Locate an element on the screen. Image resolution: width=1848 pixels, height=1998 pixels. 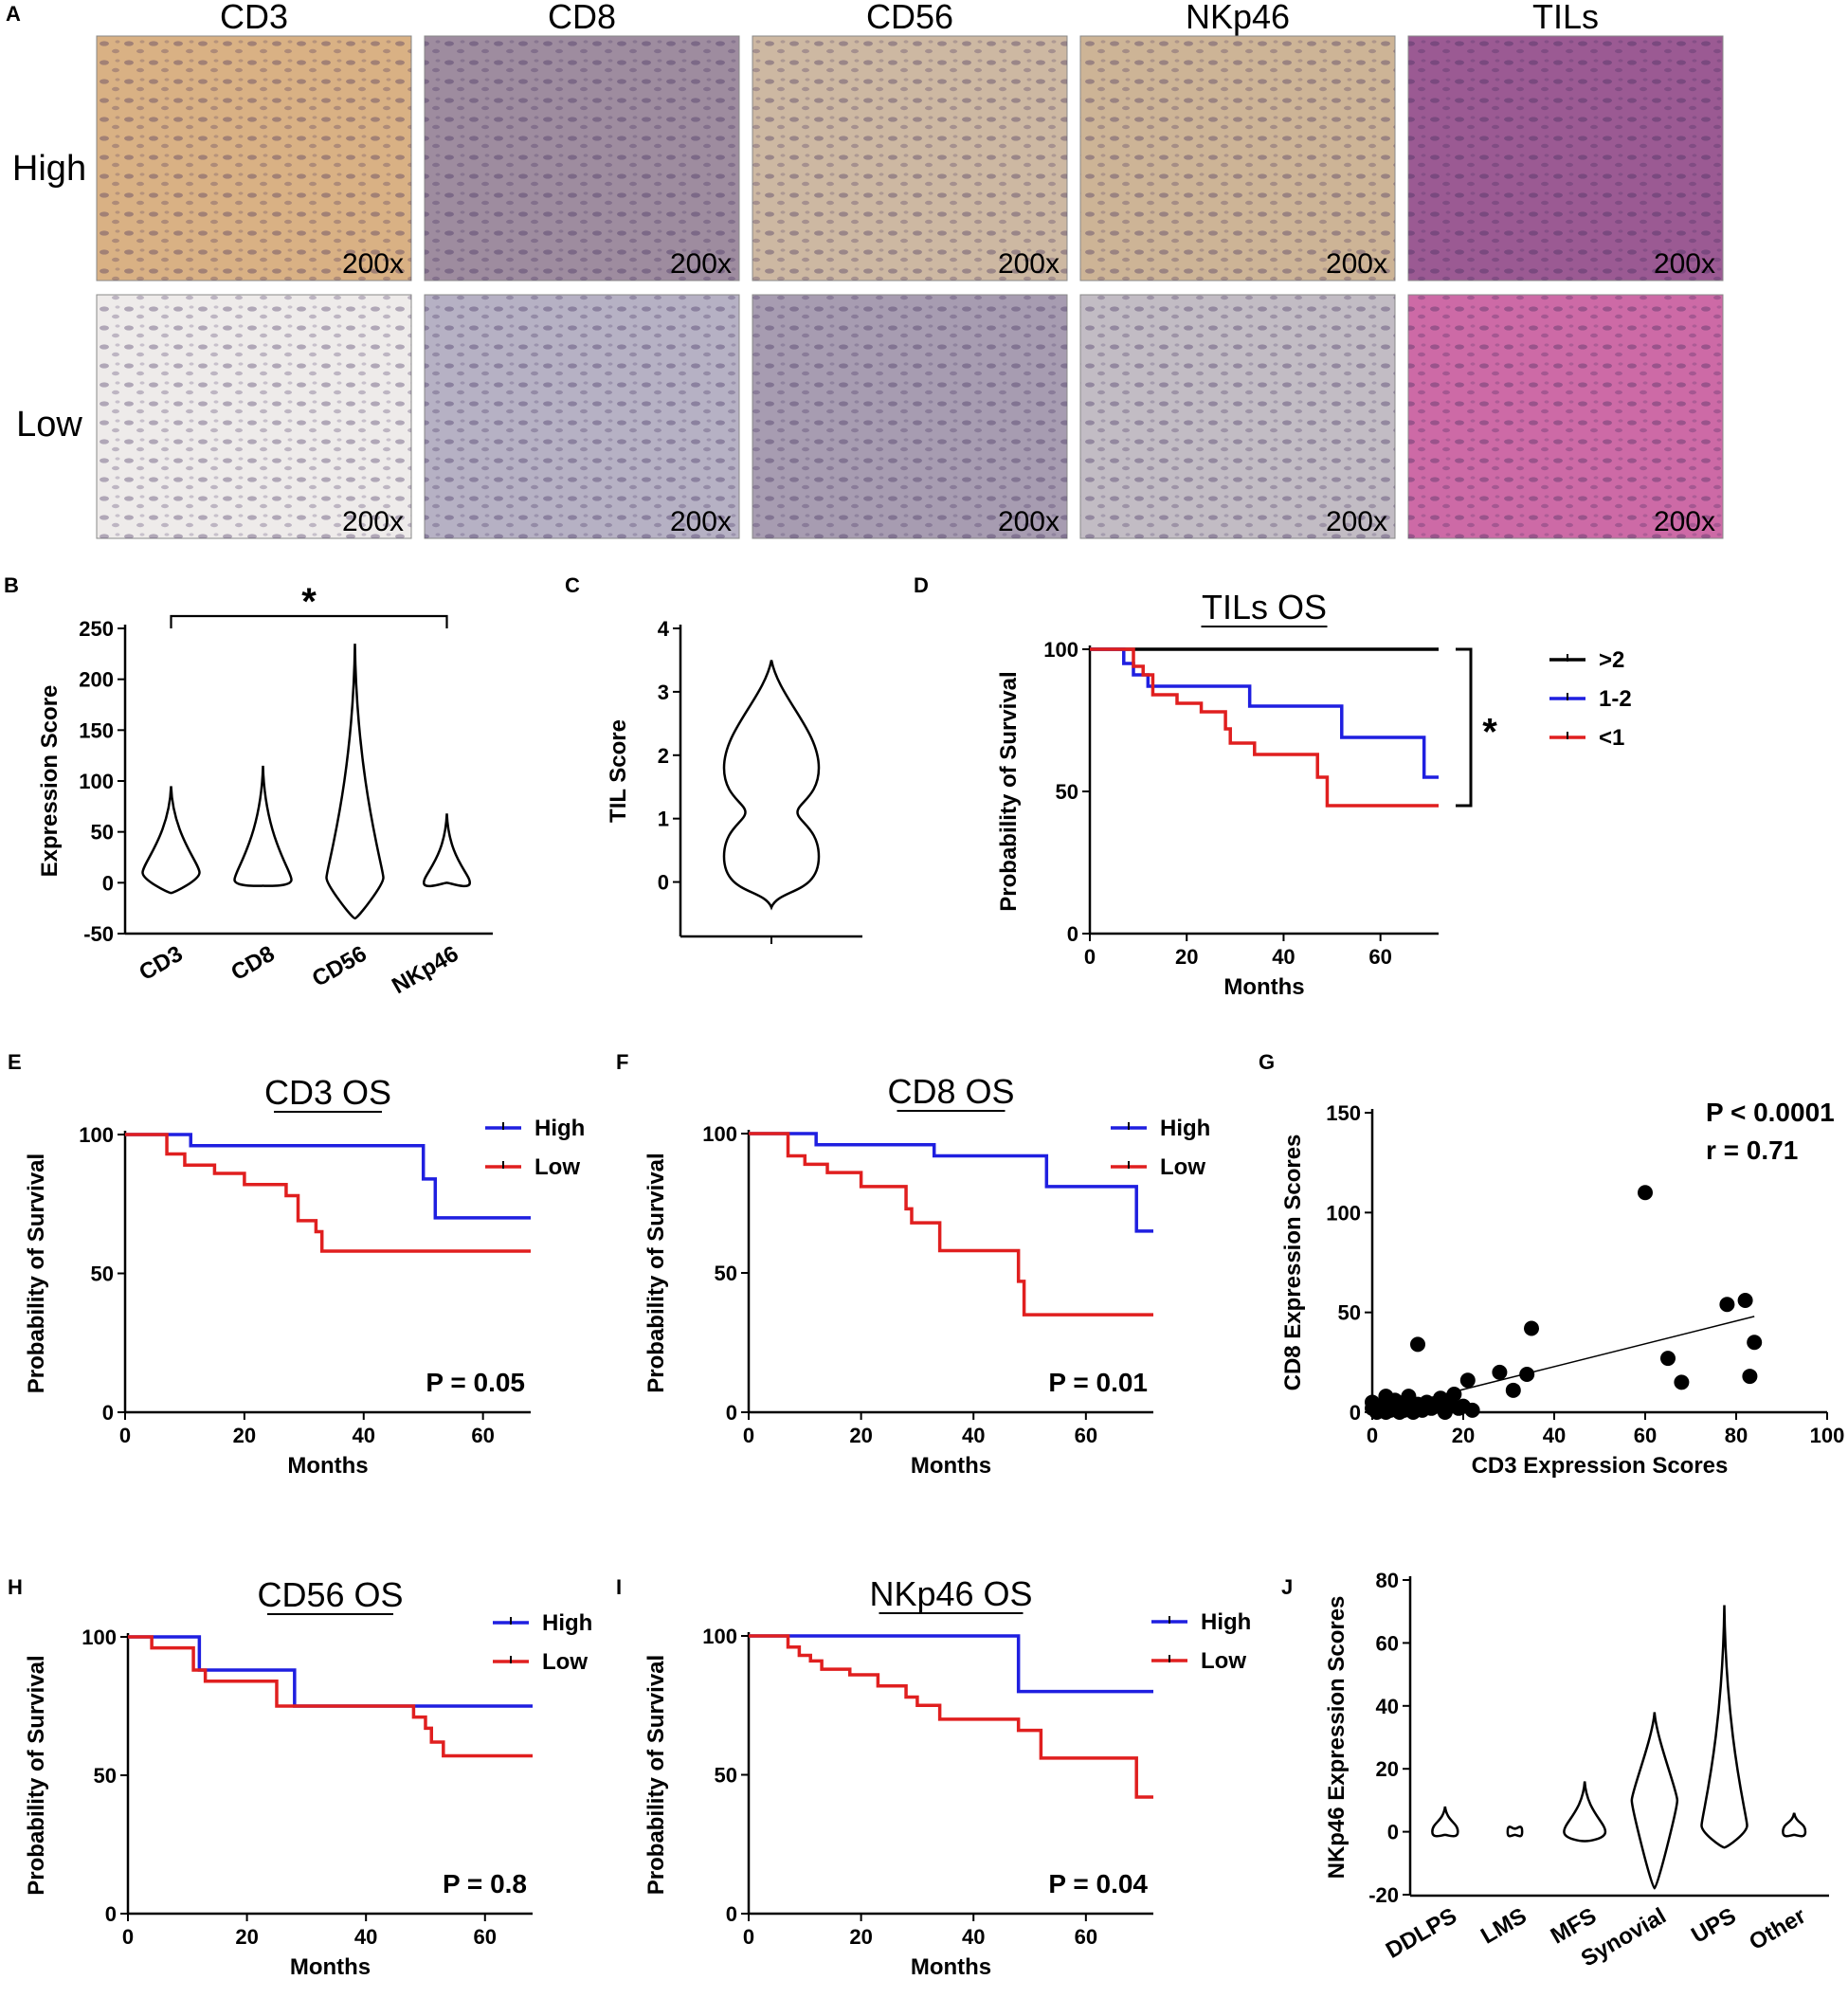
panel-label: J is located at coordinates (1287, 1587).